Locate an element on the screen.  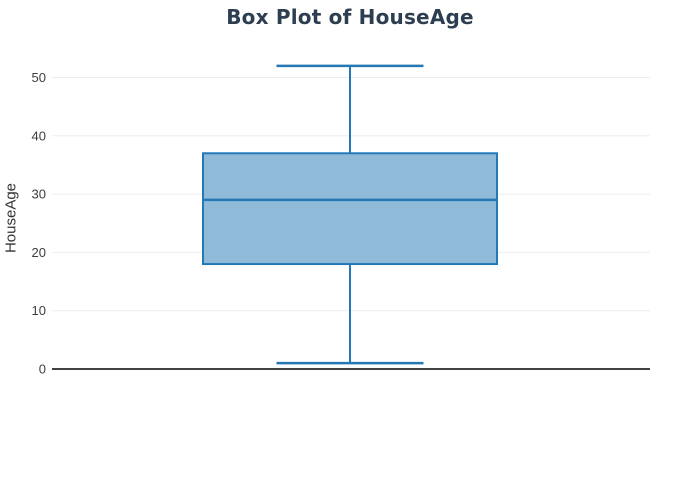
iqr-box is located at coordinates (350, 209).